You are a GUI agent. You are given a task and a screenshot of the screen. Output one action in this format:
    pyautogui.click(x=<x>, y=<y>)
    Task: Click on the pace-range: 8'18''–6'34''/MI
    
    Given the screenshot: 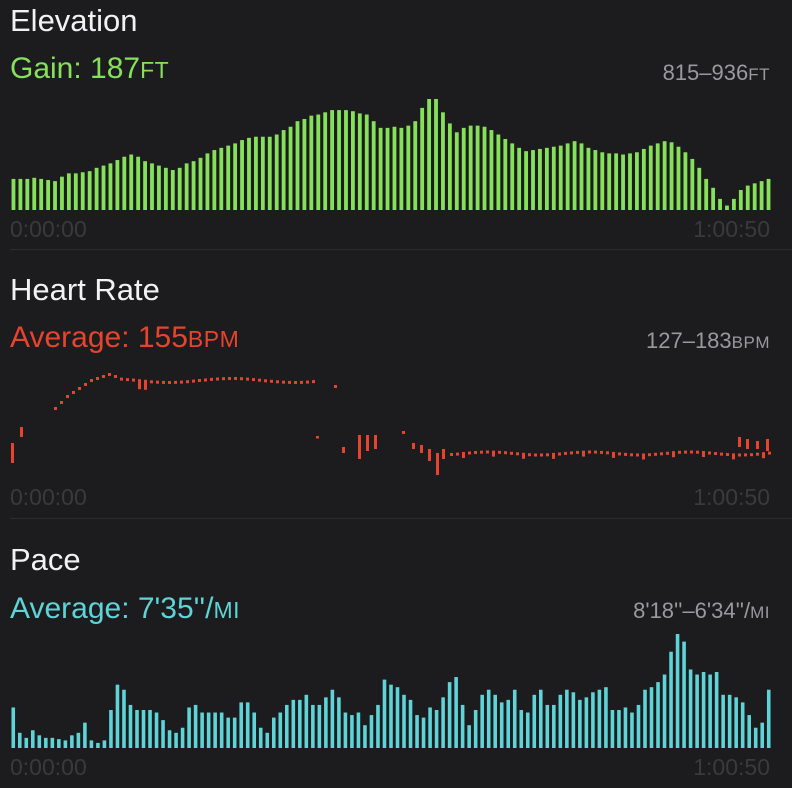 What is the action you would take?
    pyautogui.click(x=701, y=611)
    